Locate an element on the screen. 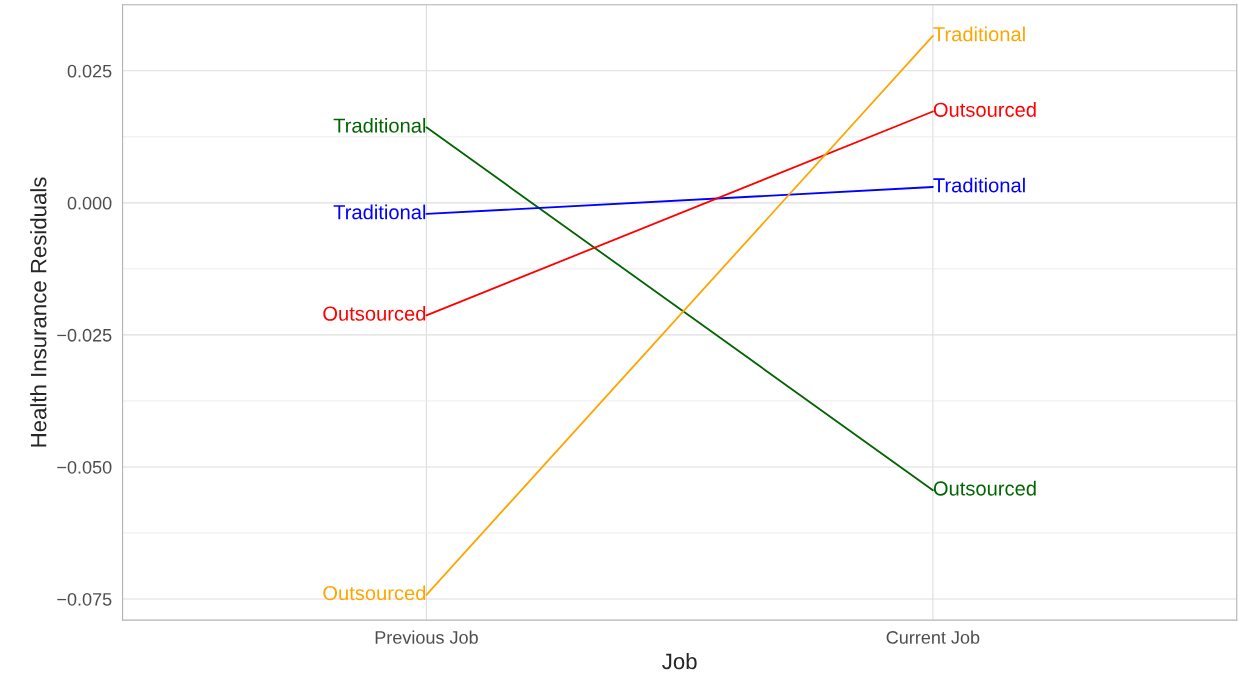  y-tick-label: 0.000 is located at coordinates (89, 203).